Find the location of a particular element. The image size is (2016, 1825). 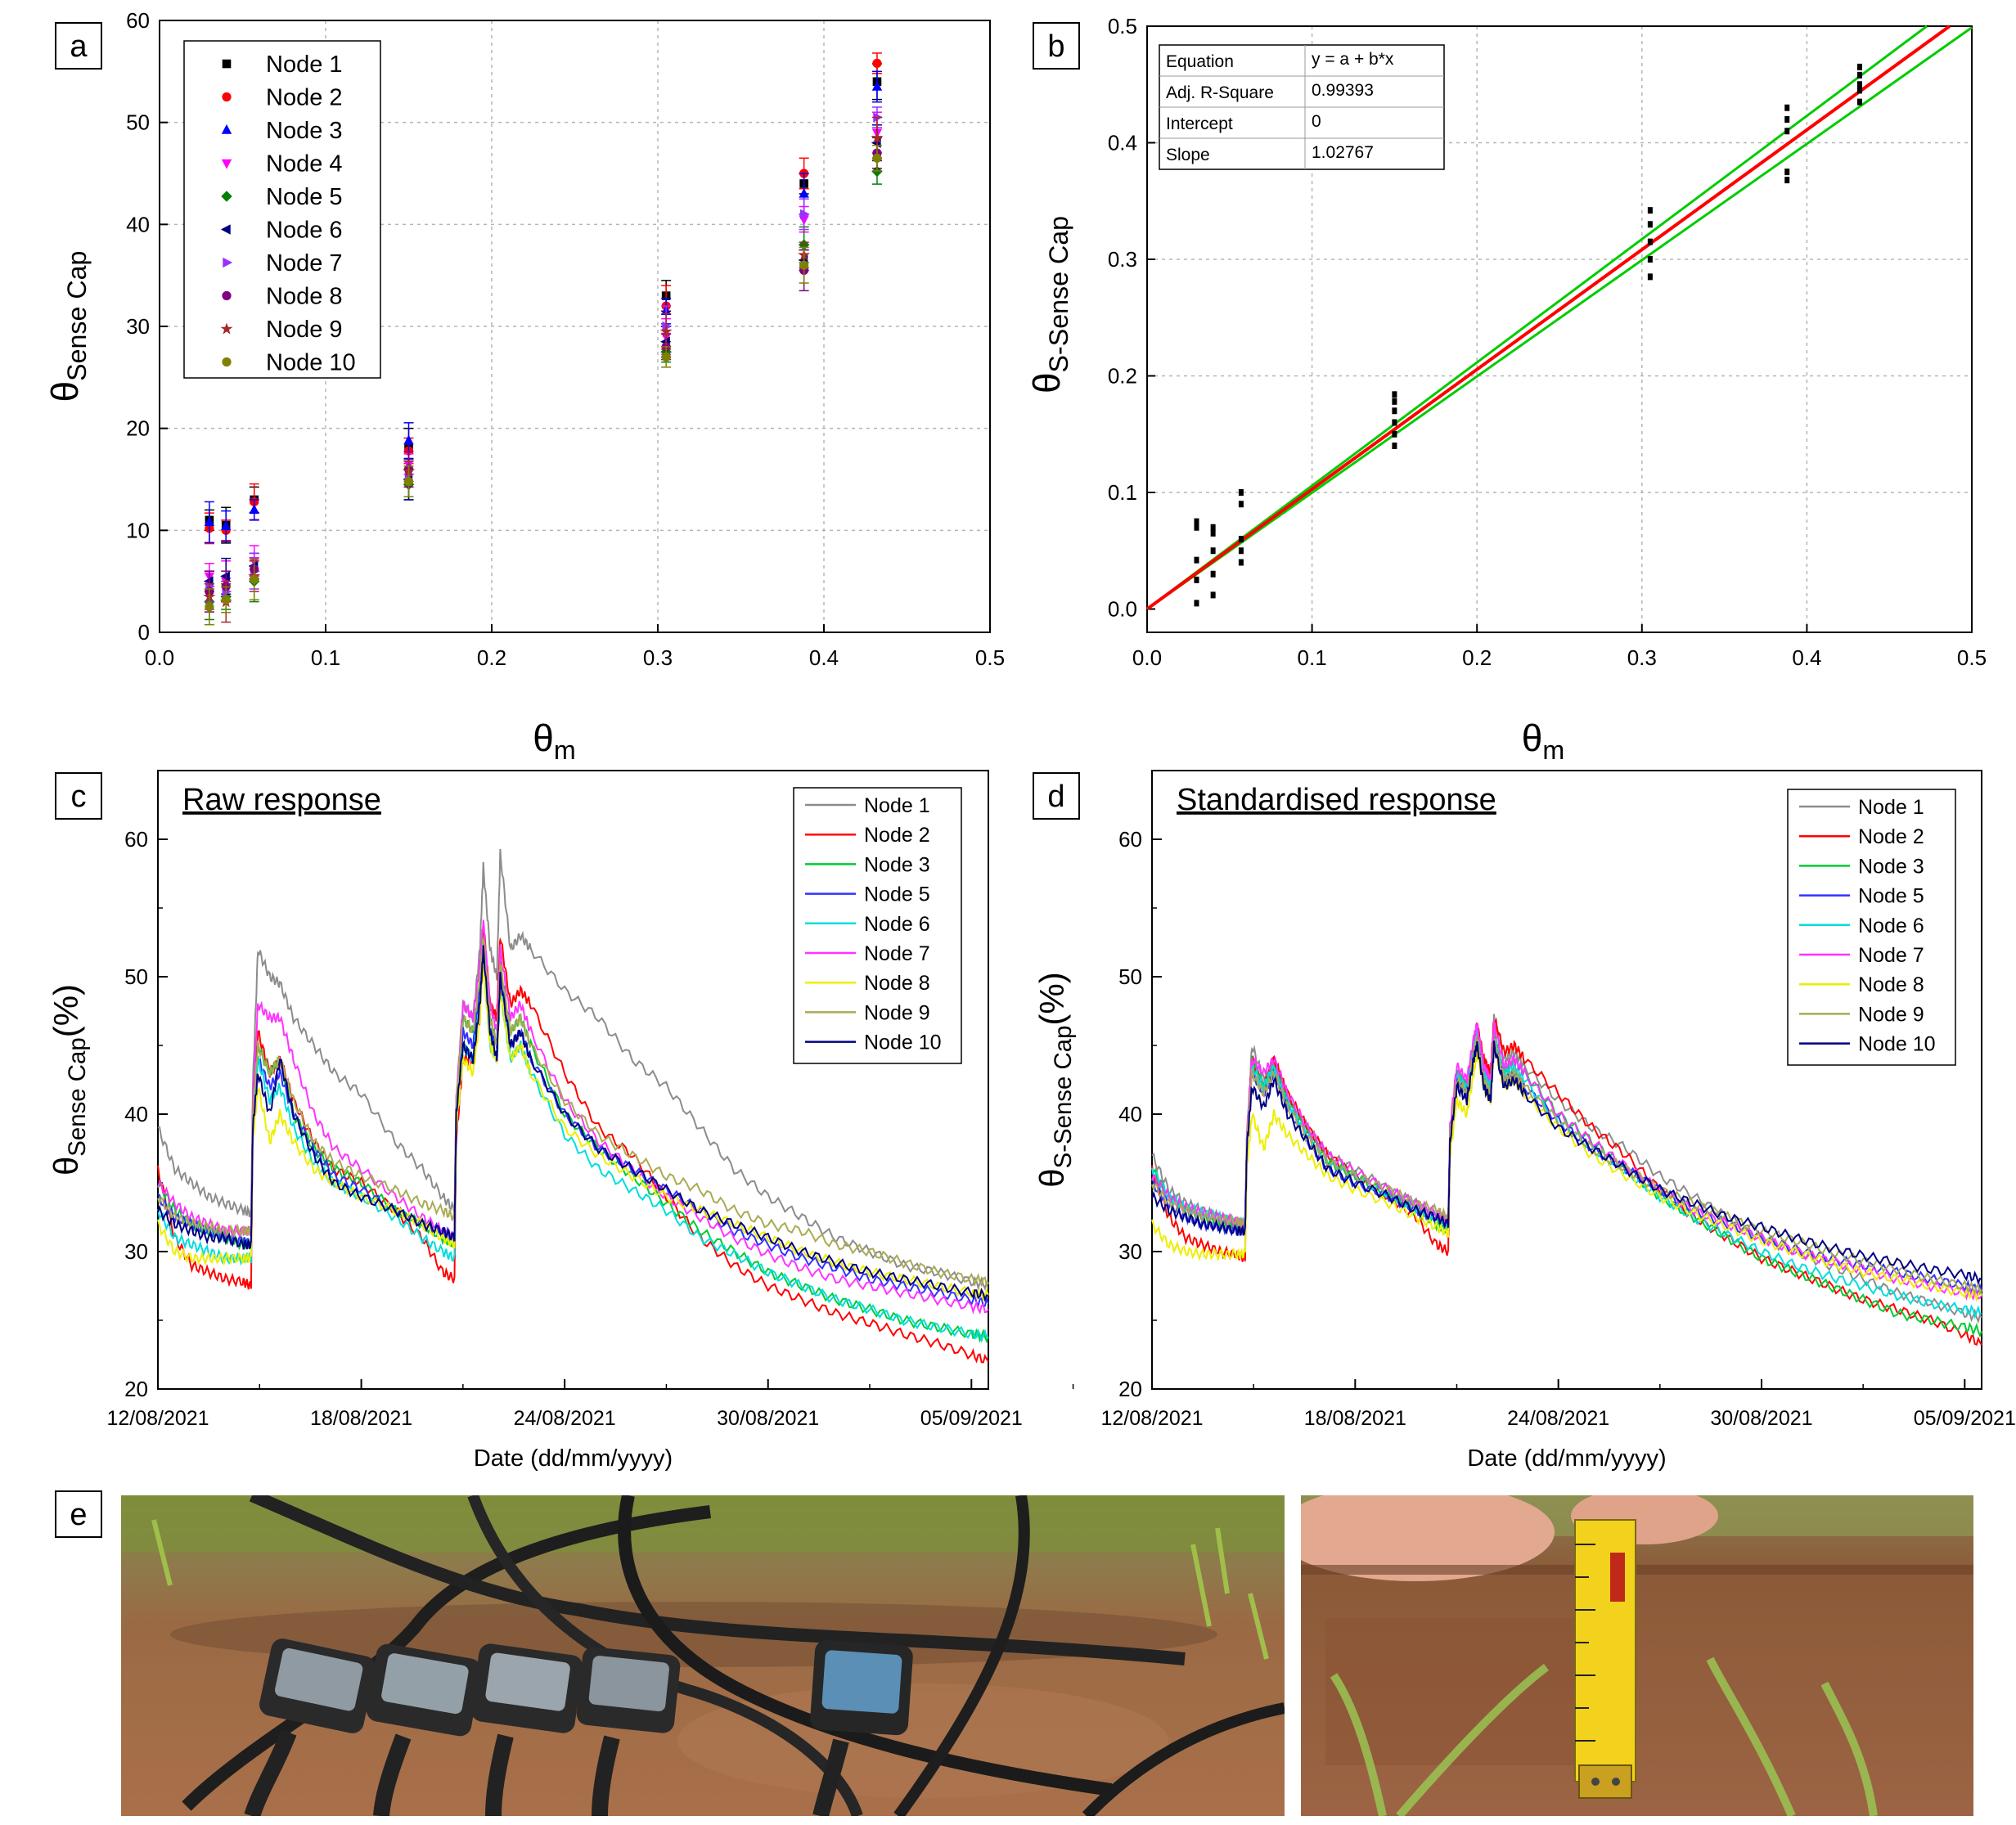

a-ytick-label: 50 is located at coordinates (138, 122).